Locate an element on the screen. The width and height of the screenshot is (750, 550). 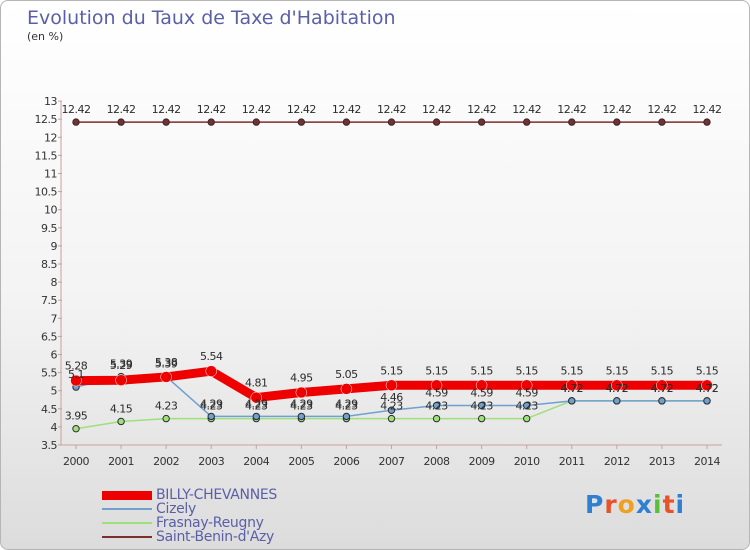
data-label-series-0: 5.28 is located at coordinates (76, 366).